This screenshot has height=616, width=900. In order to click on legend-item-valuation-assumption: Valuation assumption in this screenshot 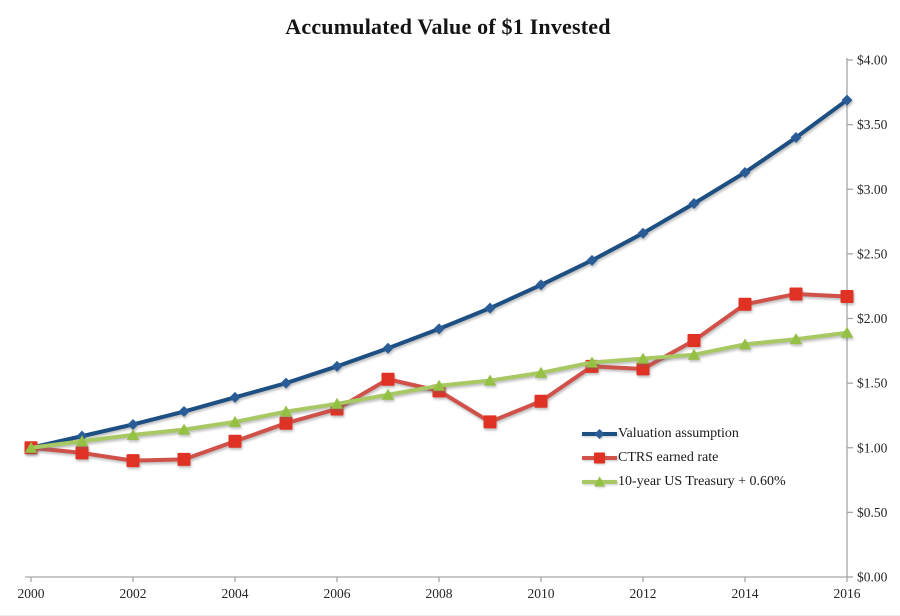, I will do `click(684, 433)`.